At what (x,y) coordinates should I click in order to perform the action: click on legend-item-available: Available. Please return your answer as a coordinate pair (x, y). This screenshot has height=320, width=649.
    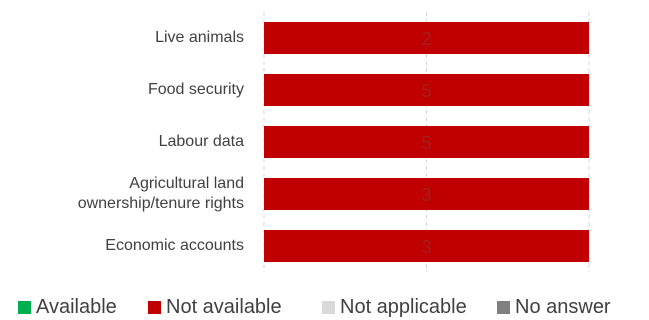
    Looking at the image, I should click on (67, 307).